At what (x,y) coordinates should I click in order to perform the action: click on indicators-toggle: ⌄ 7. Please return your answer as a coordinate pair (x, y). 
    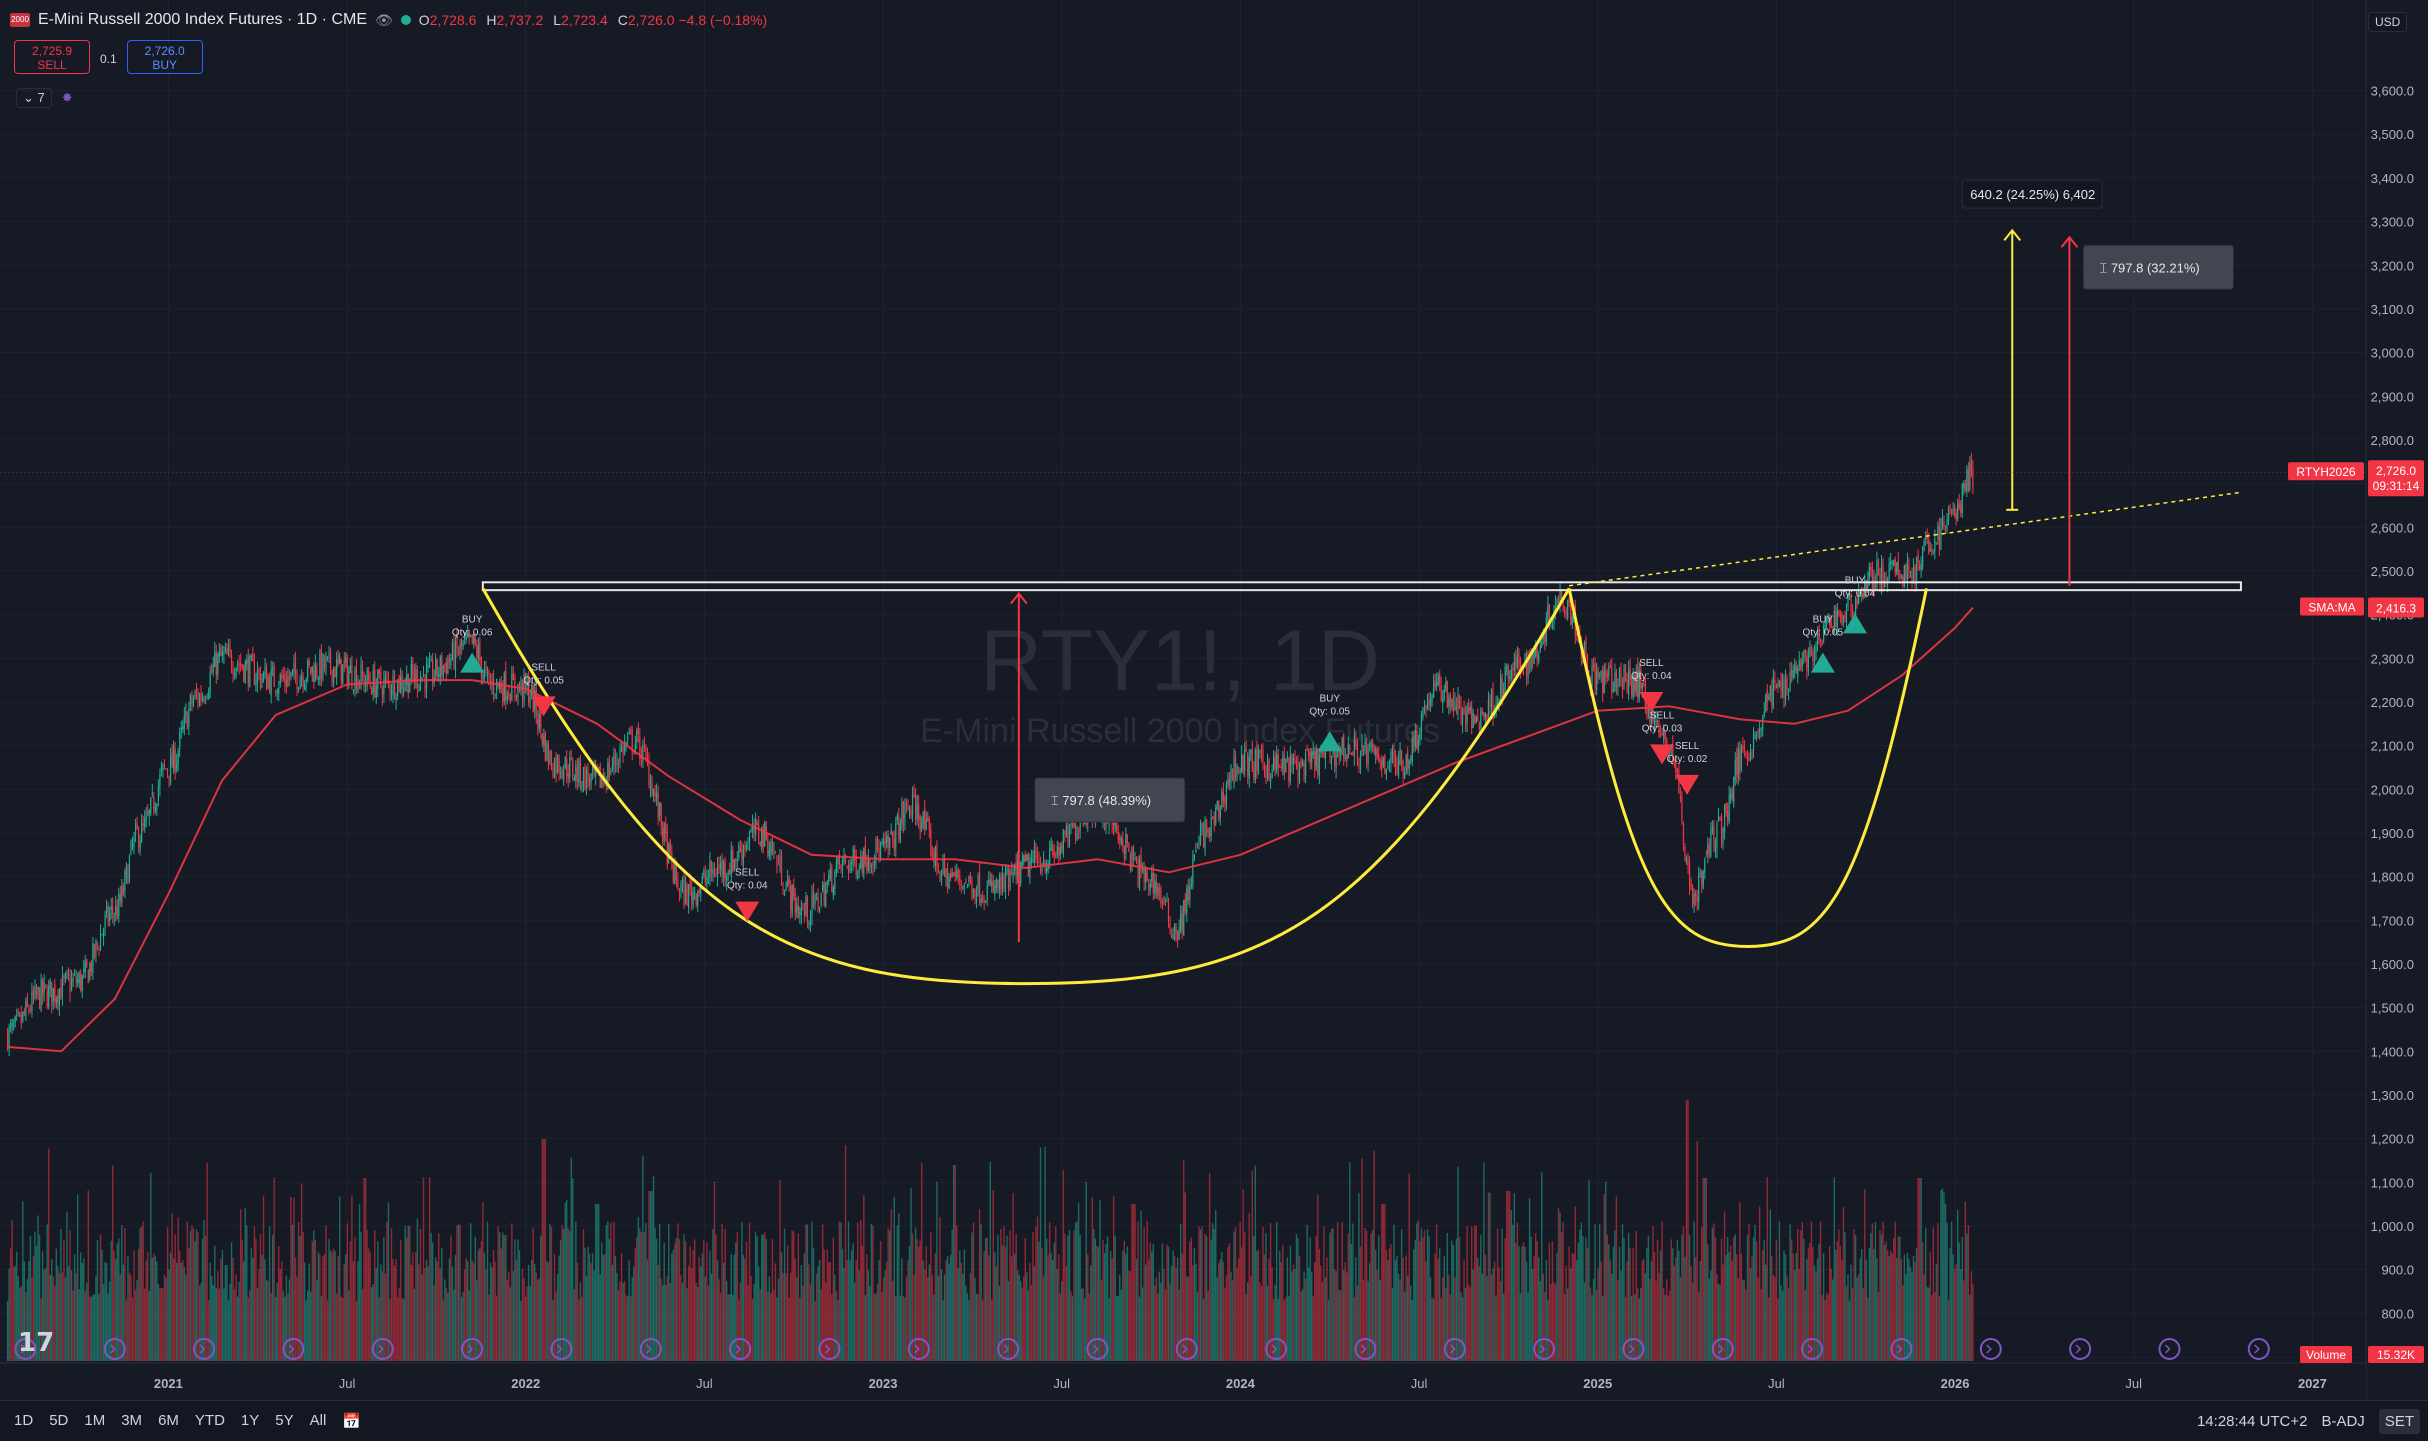
    Looking at the image, I should click on (34, 98).